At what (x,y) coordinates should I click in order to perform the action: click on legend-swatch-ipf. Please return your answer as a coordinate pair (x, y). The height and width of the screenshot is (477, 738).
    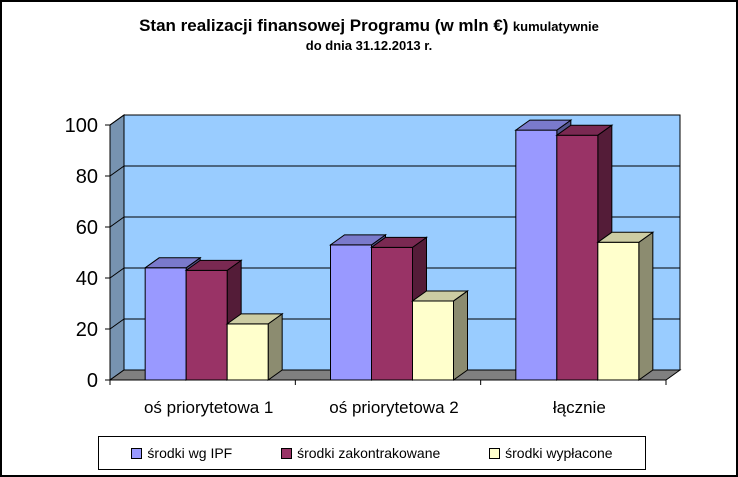
    Looking at the image, I should click on (137, 453).